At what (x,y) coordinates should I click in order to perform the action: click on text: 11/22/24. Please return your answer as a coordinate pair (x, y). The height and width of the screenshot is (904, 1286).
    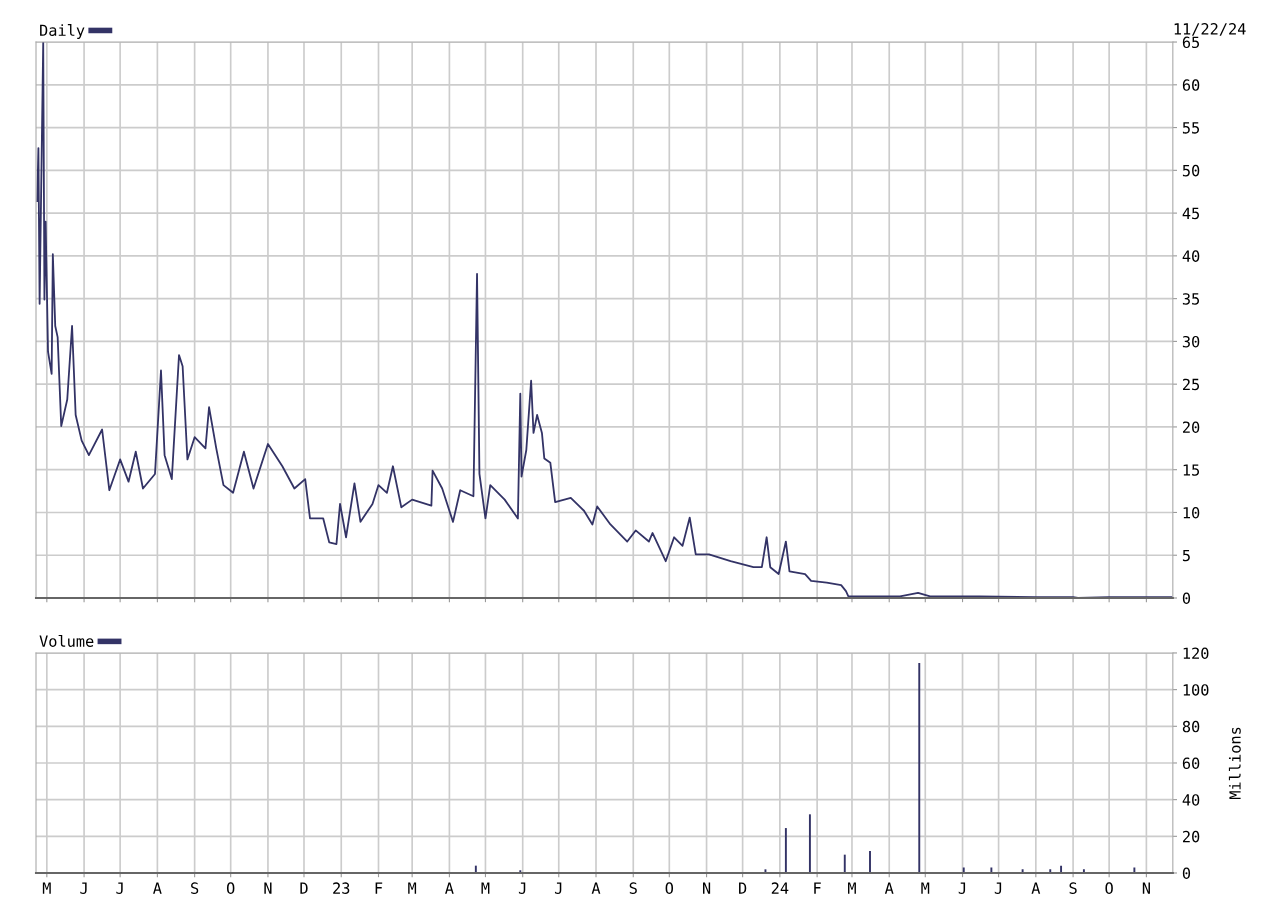
    Looking at the image, I should click on (1210, 29).